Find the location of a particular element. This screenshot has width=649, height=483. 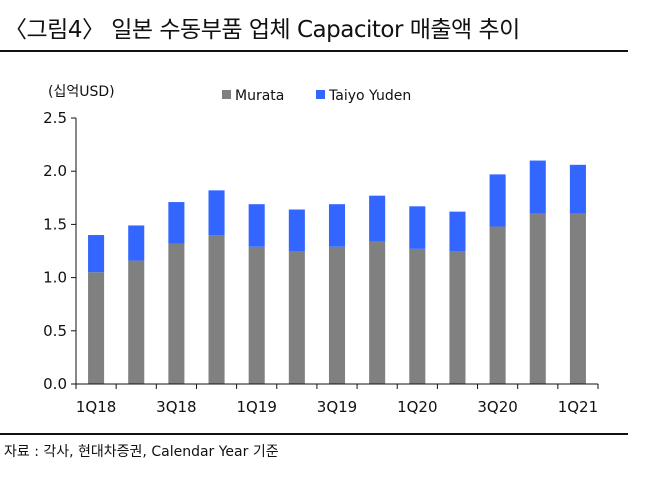

x-tick-label: 1Q20 is located at coordinates (417, 407).